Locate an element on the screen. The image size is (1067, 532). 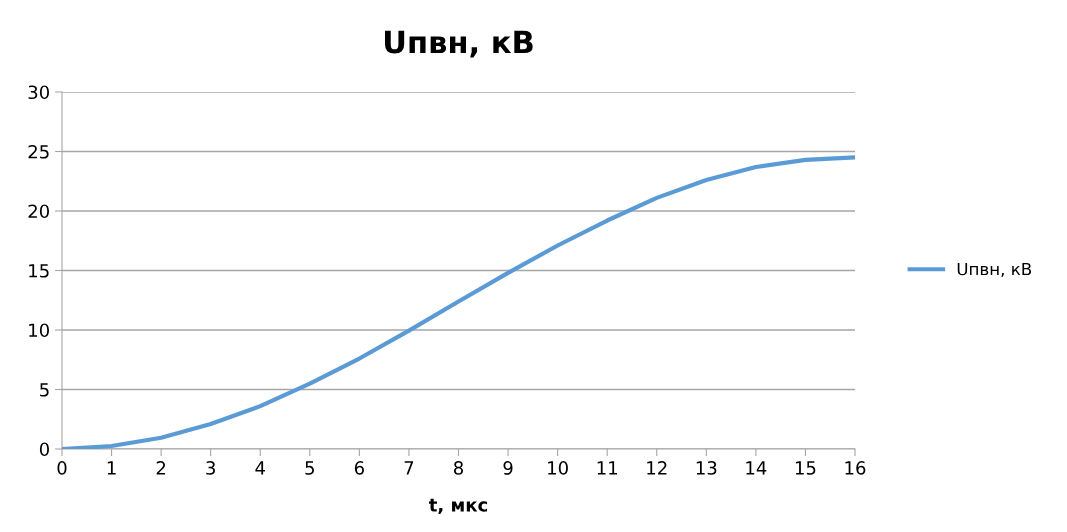
x-tick-label: 9 is located at coordinates (508, 468).